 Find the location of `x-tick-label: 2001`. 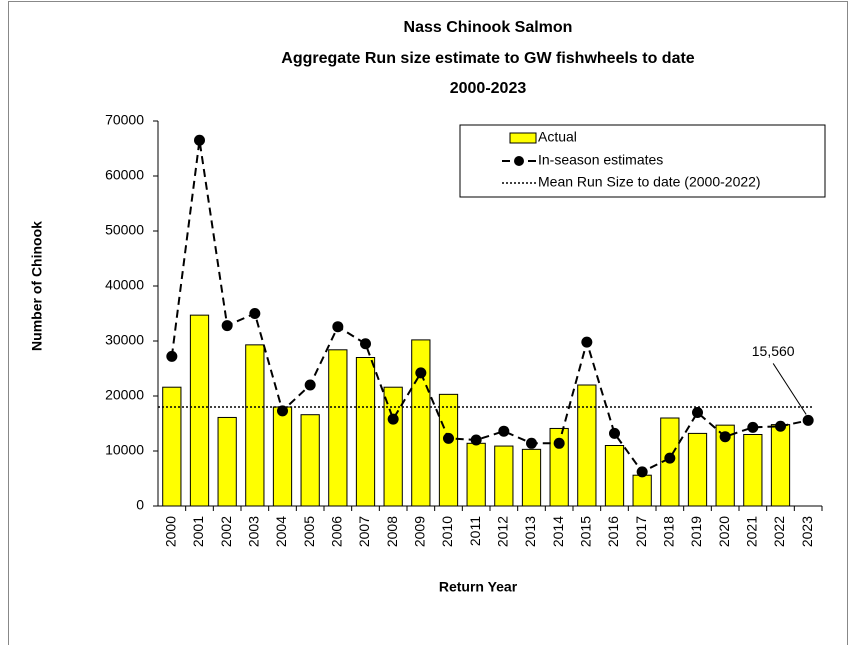

x-tick-label: 2001 is located at coordinates (198, 531).